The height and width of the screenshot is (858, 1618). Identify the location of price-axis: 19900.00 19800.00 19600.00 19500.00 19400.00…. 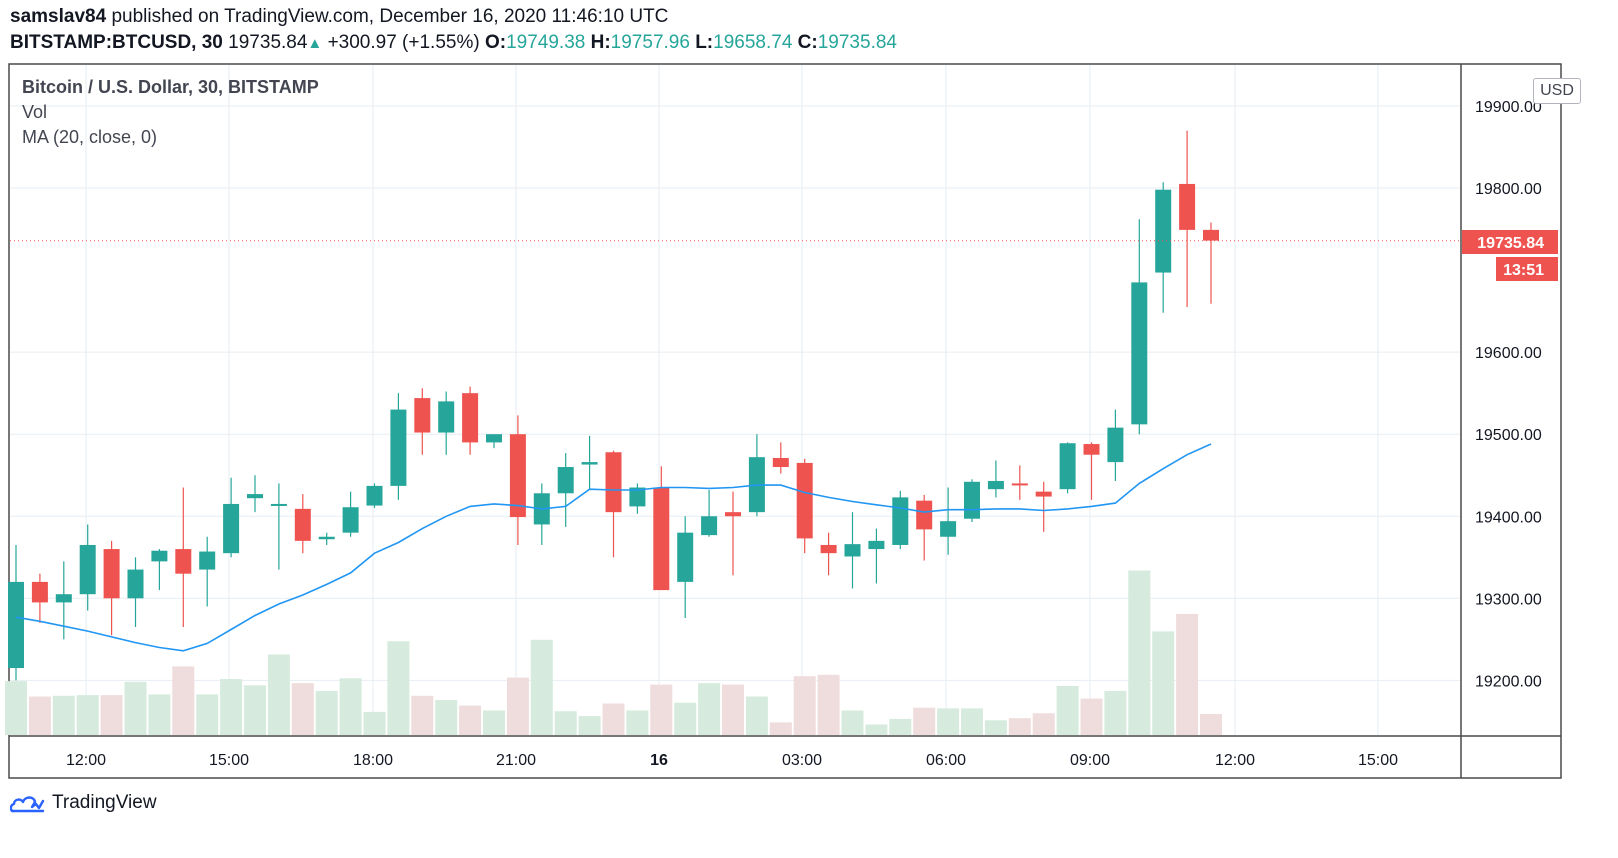
(1508, 394).